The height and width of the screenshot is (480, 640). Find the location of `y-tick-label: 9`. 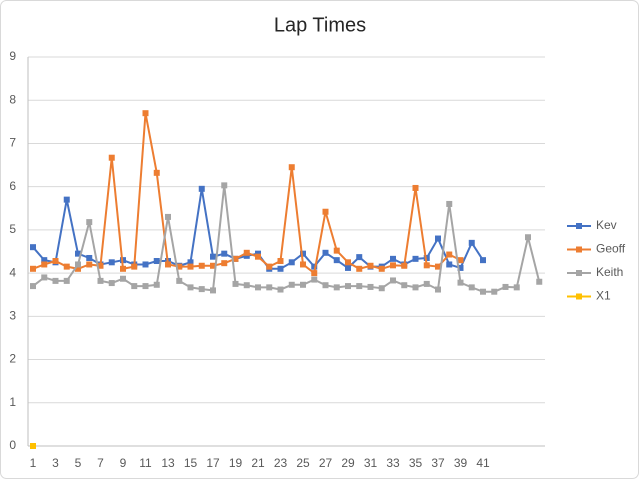

y-tick-label: 9 is located at coordinates (12, 56).